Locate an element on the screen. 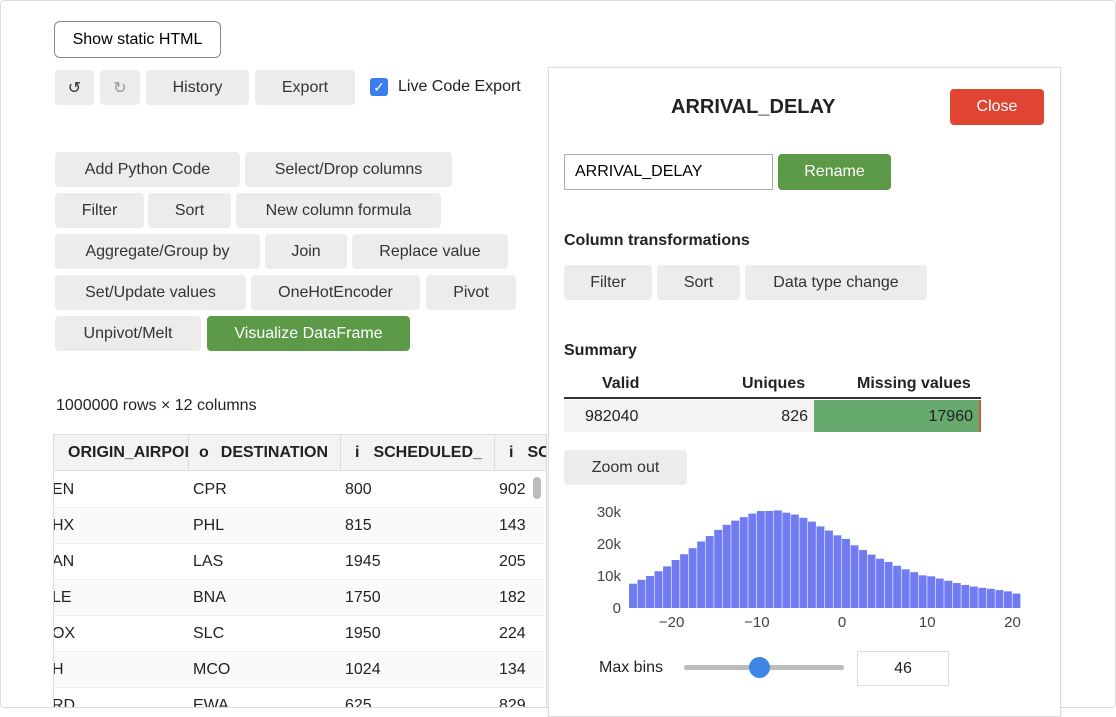 The height and width of the screenshot is (717, 1116). column-sort-button: Sort is located at coordinates (698, 282).